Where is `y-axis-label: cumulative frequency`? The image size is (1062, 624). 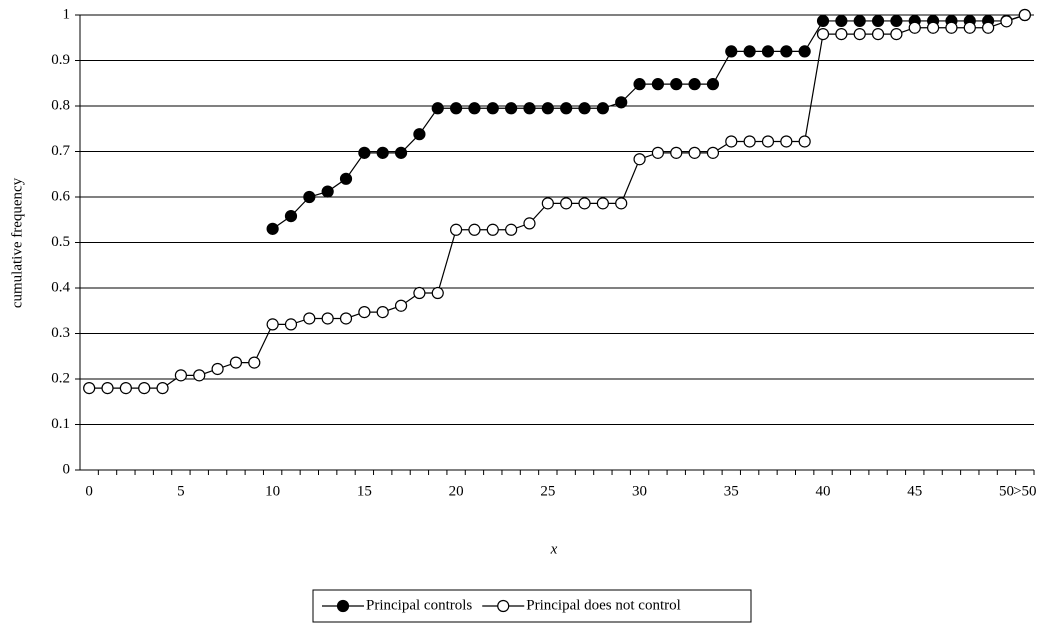 y-axis-label: cumulative frequency is located at coordinates (17, 242).